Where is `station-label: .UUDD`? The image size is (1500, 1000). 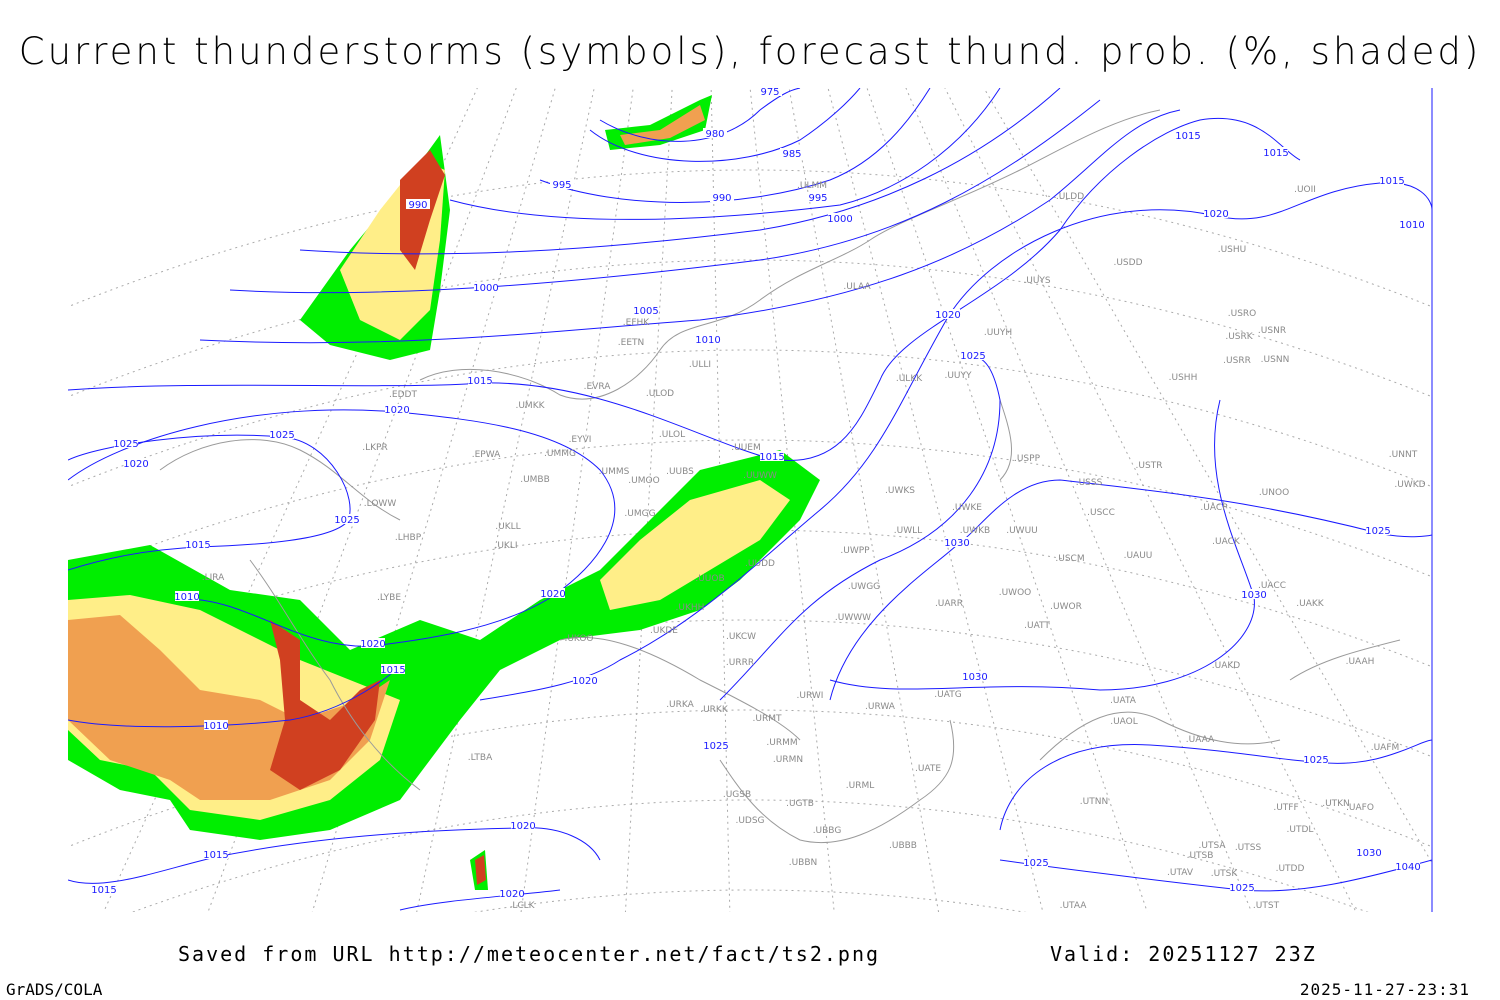
station-label: .UUDD is located at coordinates (760, 564).